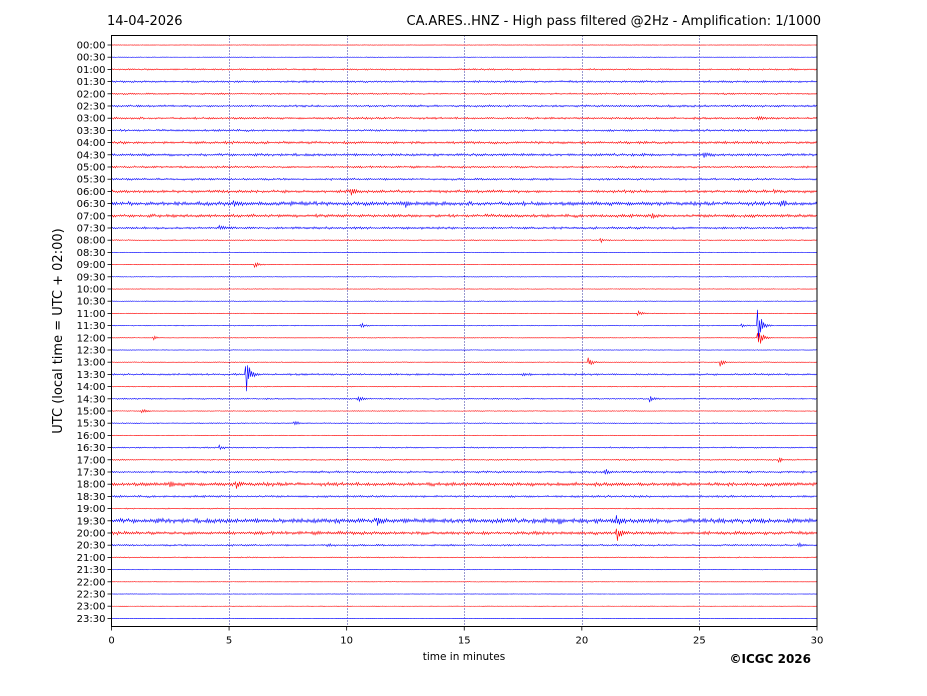  Describe the element at coordinates (91, 253) in the screenshot. I see `y-tick-label: 08:30` at that location.